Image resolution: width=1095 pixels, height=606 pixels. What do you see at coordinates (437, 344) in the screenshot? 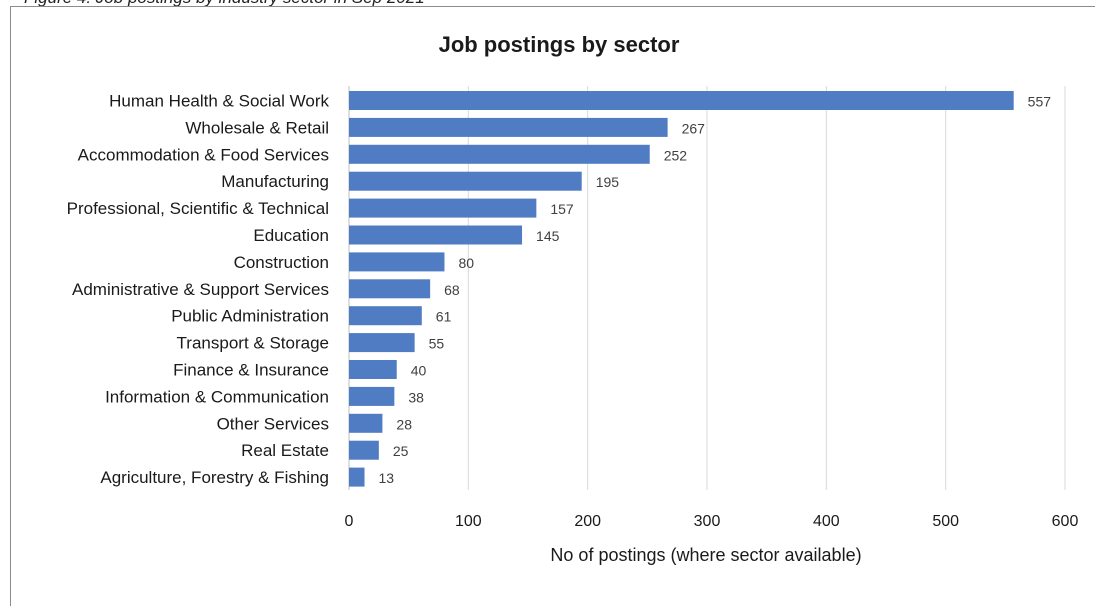
I see `value-label: 55` at bounding box center [437, 344].